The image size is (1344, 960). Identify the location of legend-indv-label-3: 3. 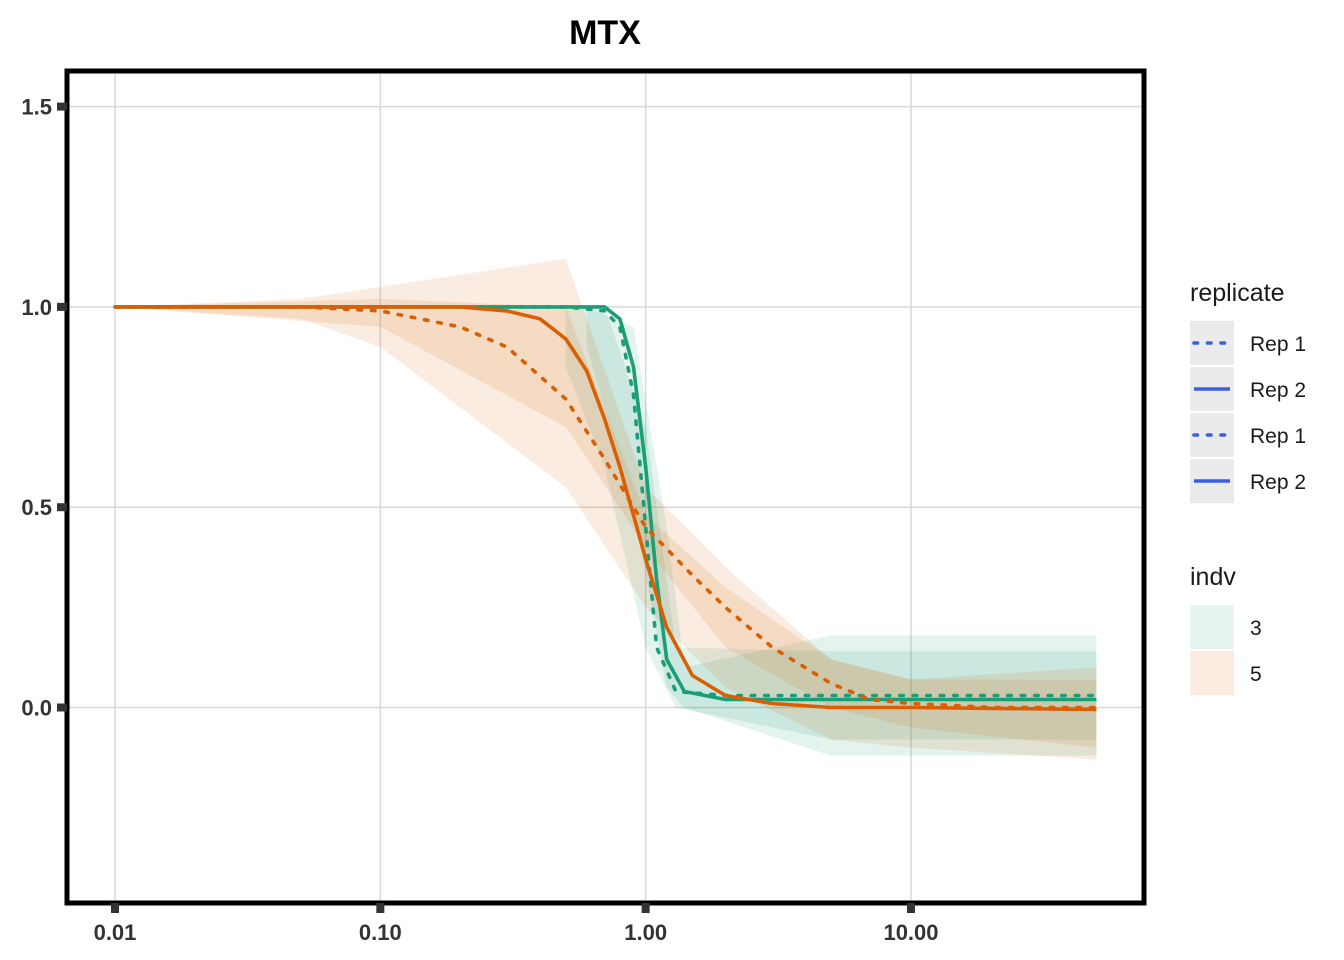
(1256, 628).